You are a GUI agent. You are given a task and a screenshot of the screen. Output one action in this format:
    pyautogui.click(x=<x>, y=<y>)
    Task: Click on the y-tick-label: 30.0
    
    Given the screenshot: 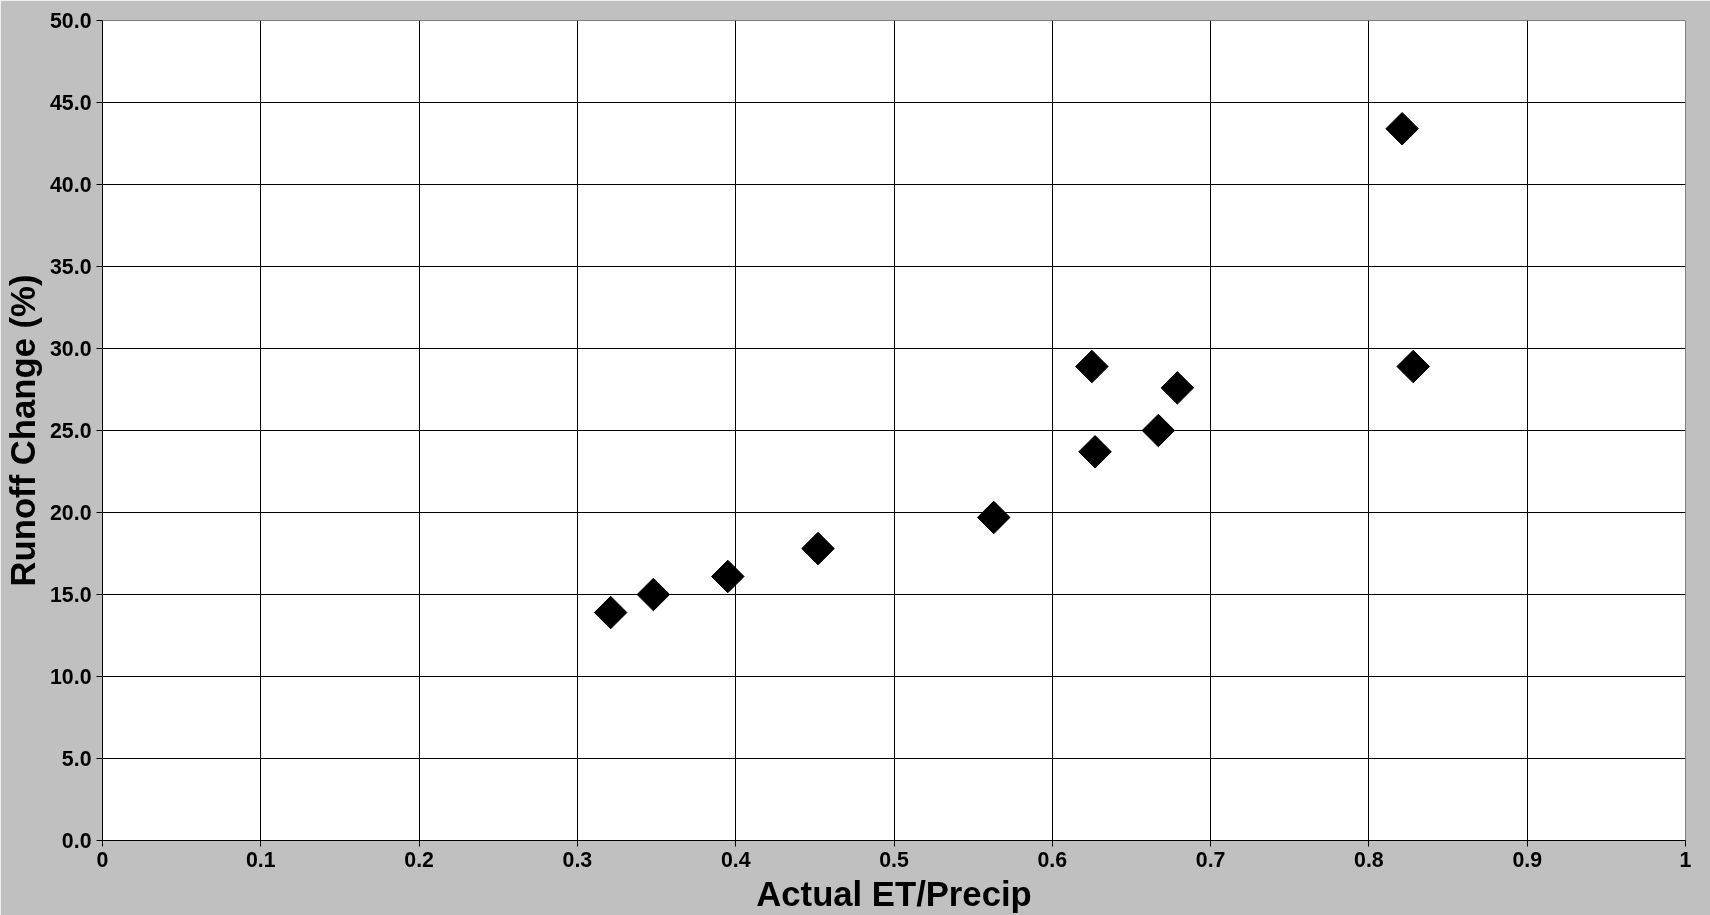 What is the action you would take?
    pyautogui.click(x=70, y=349)
    